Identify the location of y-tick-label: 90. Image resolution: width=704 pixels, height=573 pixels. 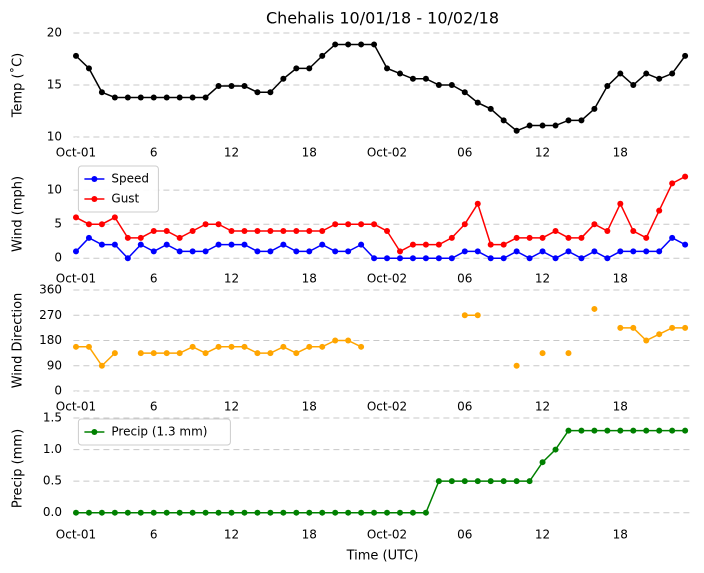
(54, 365).